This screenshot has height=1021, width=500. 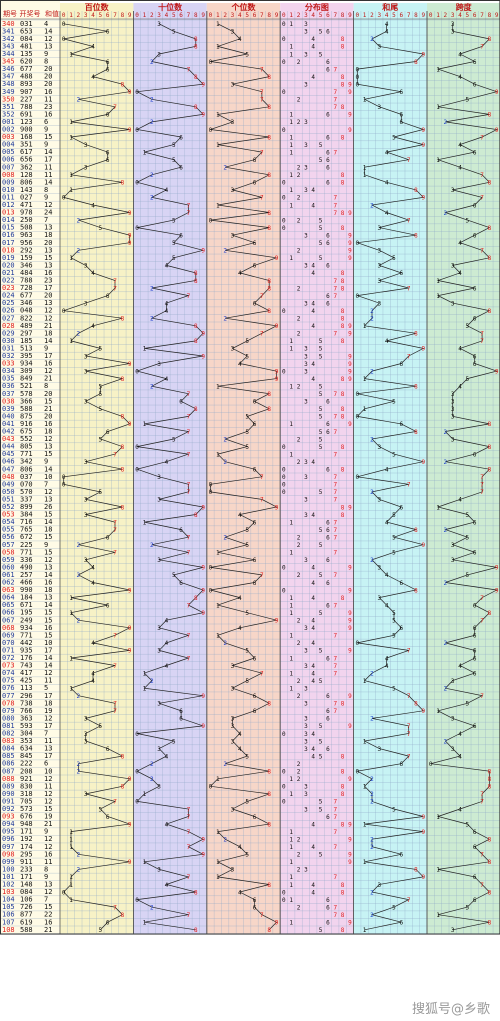 What do you see at coordinates (8, 69) in the screenshot?
I see `issue-number: 346` at bounding box center [8, 69].